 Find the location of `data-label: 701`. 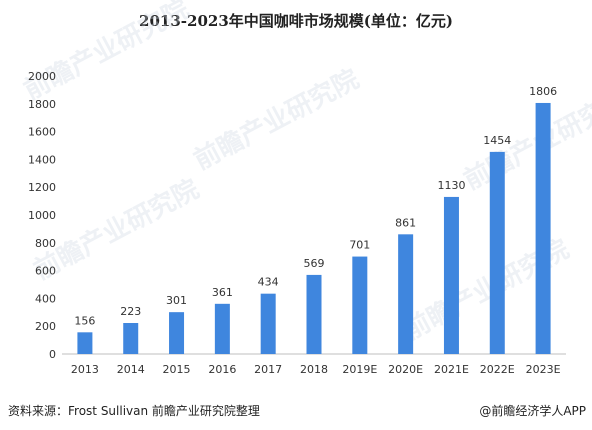

data-label: 701 is located at coordinates (359, 245).